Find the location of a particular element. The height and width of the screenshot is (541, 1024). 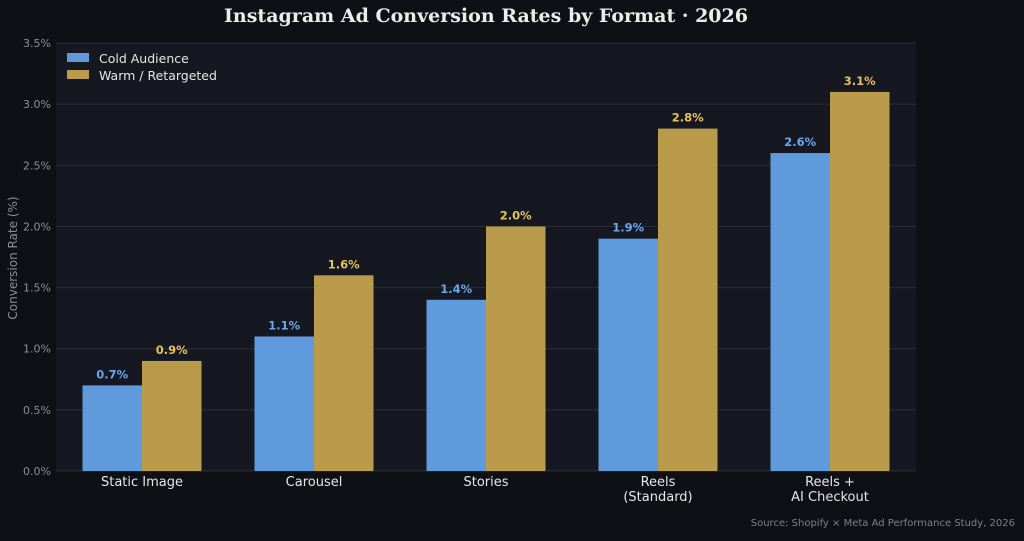

y-tick-label: 0.5% is located at coordinates (37, 410).